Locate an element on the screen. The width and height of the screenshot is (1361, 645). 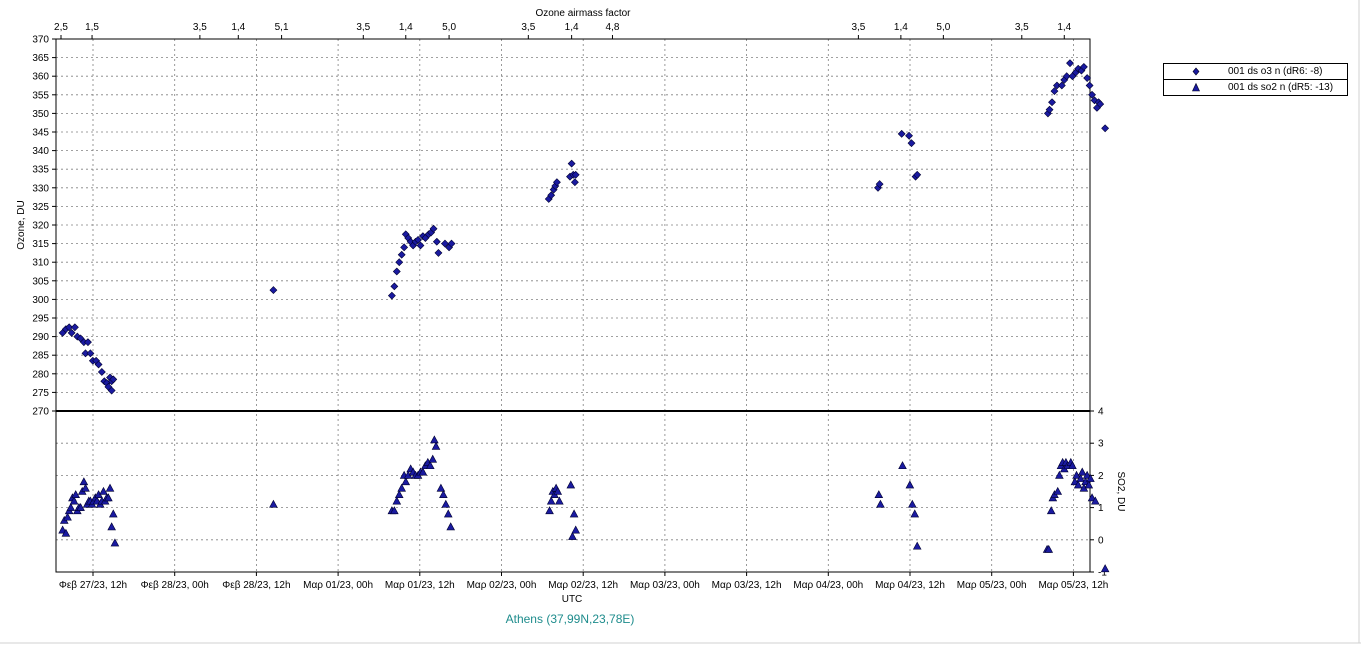
ozone-y-tick-label: 330 is located at coordinates (40, 188).